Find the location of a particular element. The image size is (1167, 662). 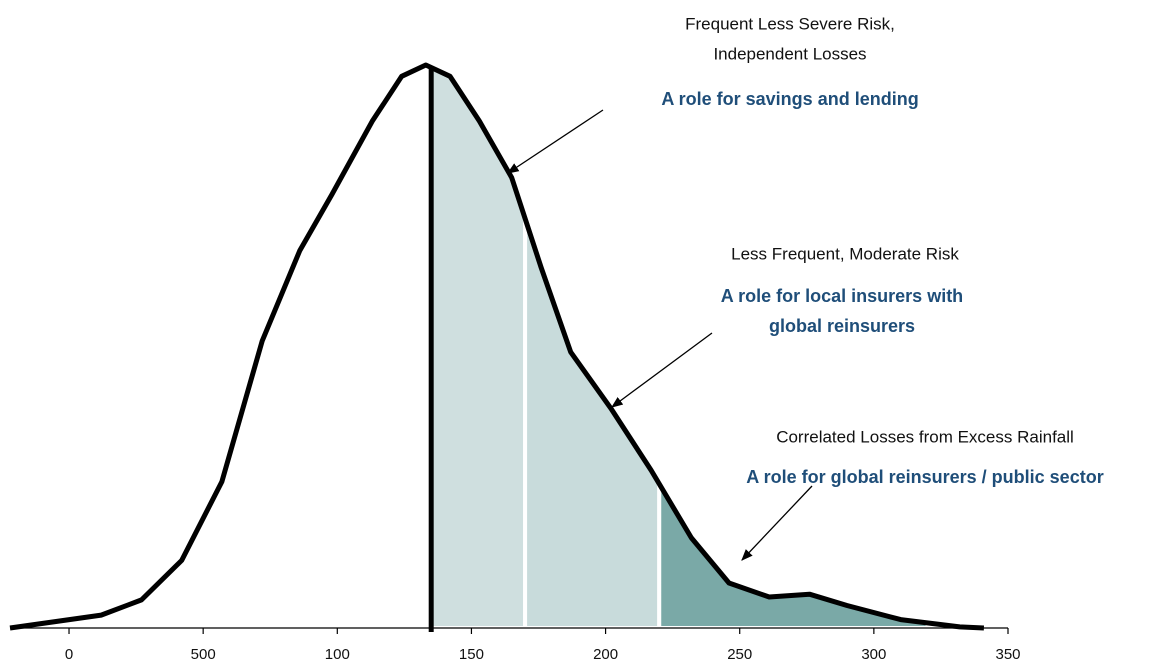

x-tick-label: 0 is located at coordinates (69, 654).